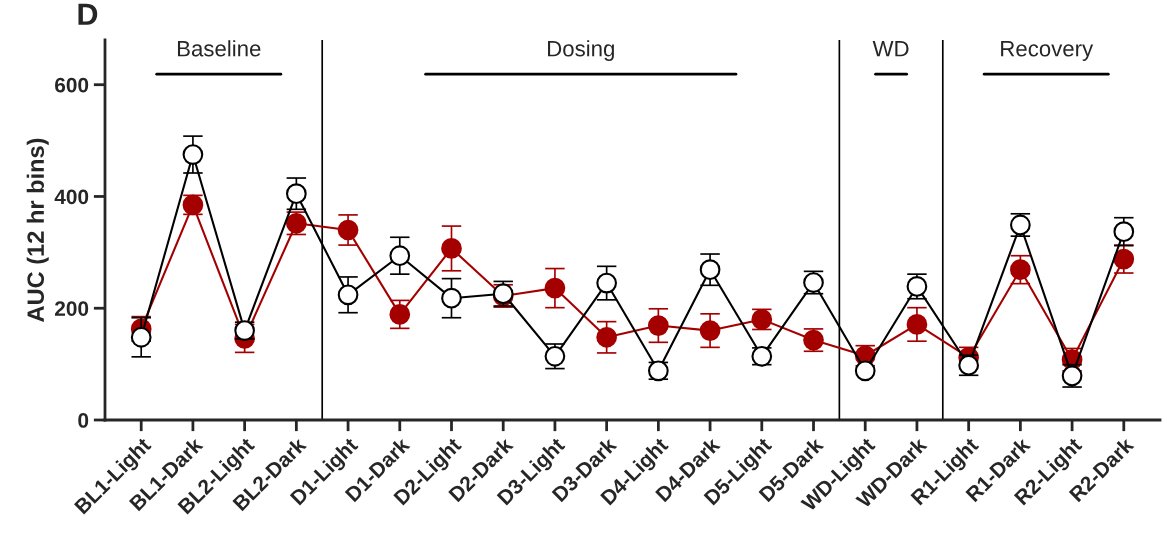 The height and width of the screenshot is (536, 1176). I want to click on annotation: WD, so click(890, 49).